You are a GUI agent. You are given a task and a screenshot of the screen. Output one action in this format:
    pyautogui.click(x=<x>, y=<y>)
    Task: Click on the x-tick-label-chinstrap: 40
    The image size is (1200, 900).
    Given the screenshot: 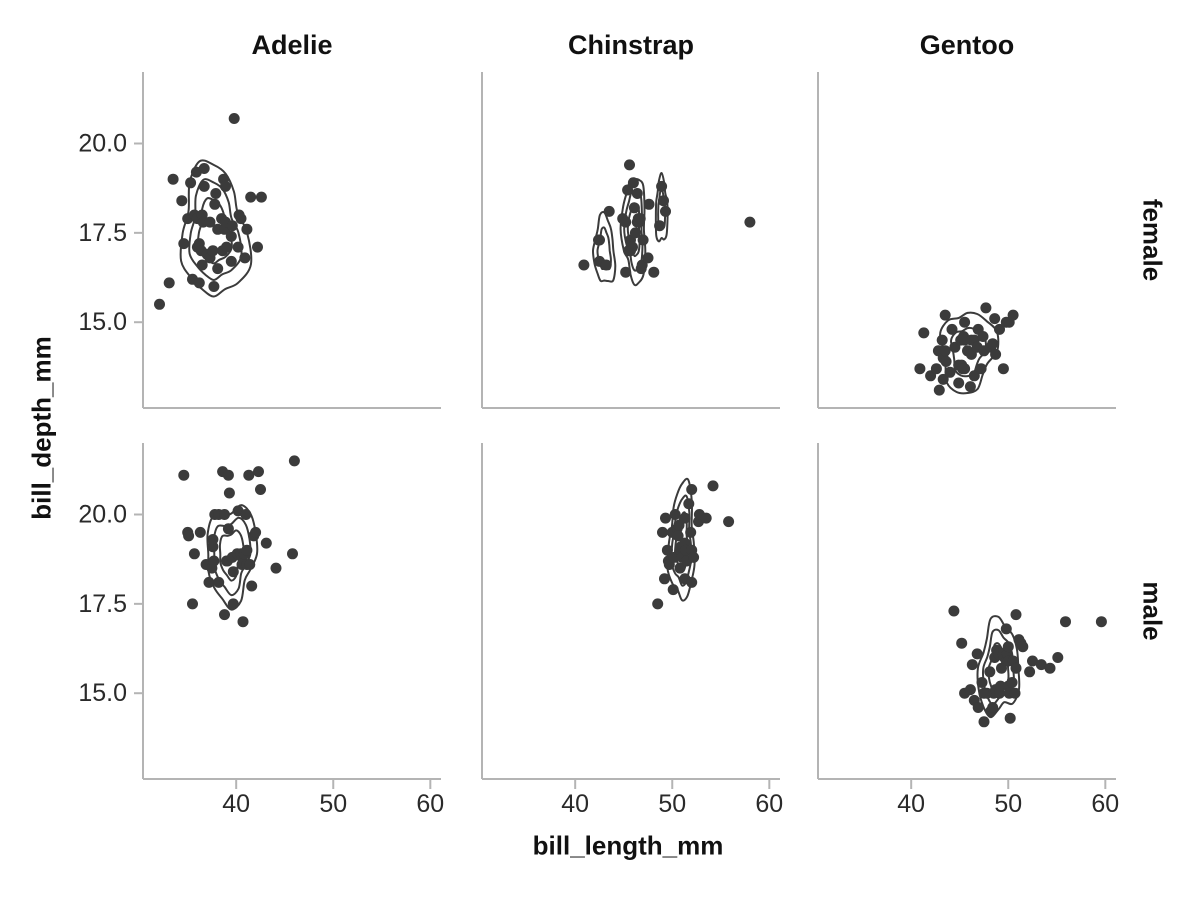 What is the action you would take?
    pyautogui.click(x=575, y=804)
    